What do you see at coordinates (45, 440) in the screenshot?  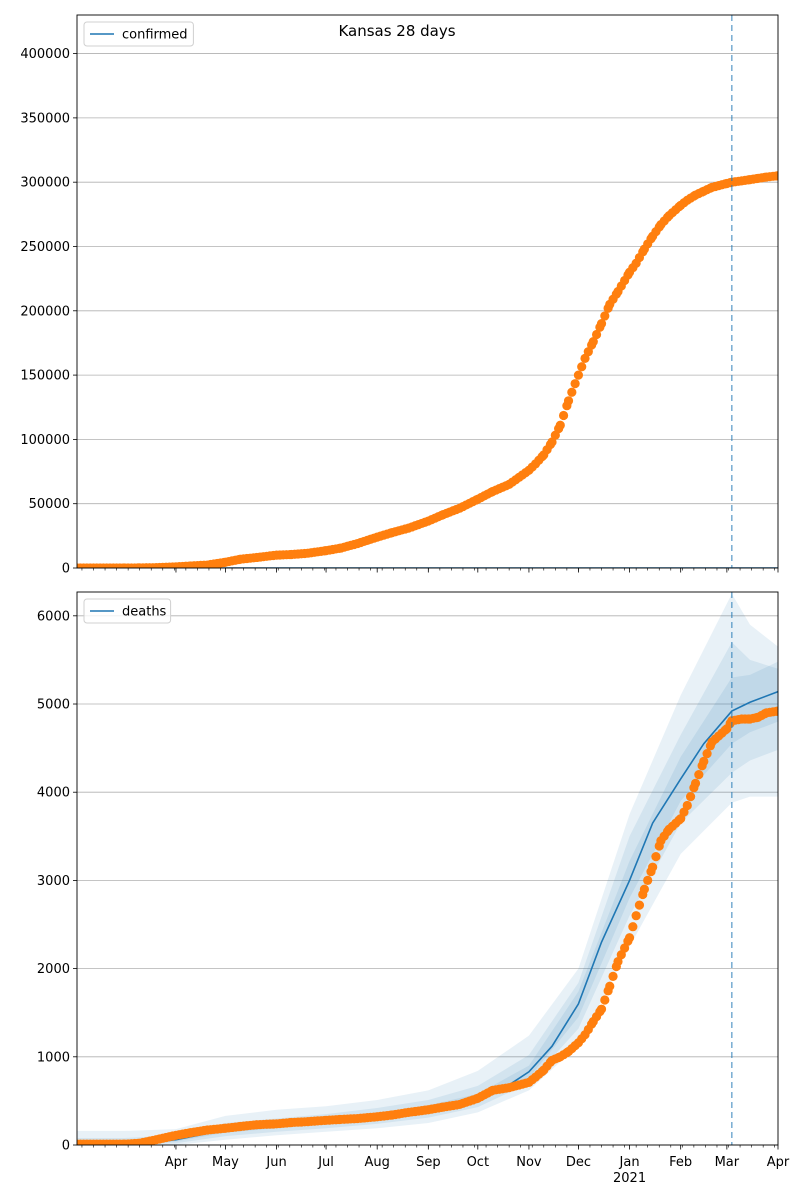 I see `y-tick-label: 100000` at bounding box center [45, 440].